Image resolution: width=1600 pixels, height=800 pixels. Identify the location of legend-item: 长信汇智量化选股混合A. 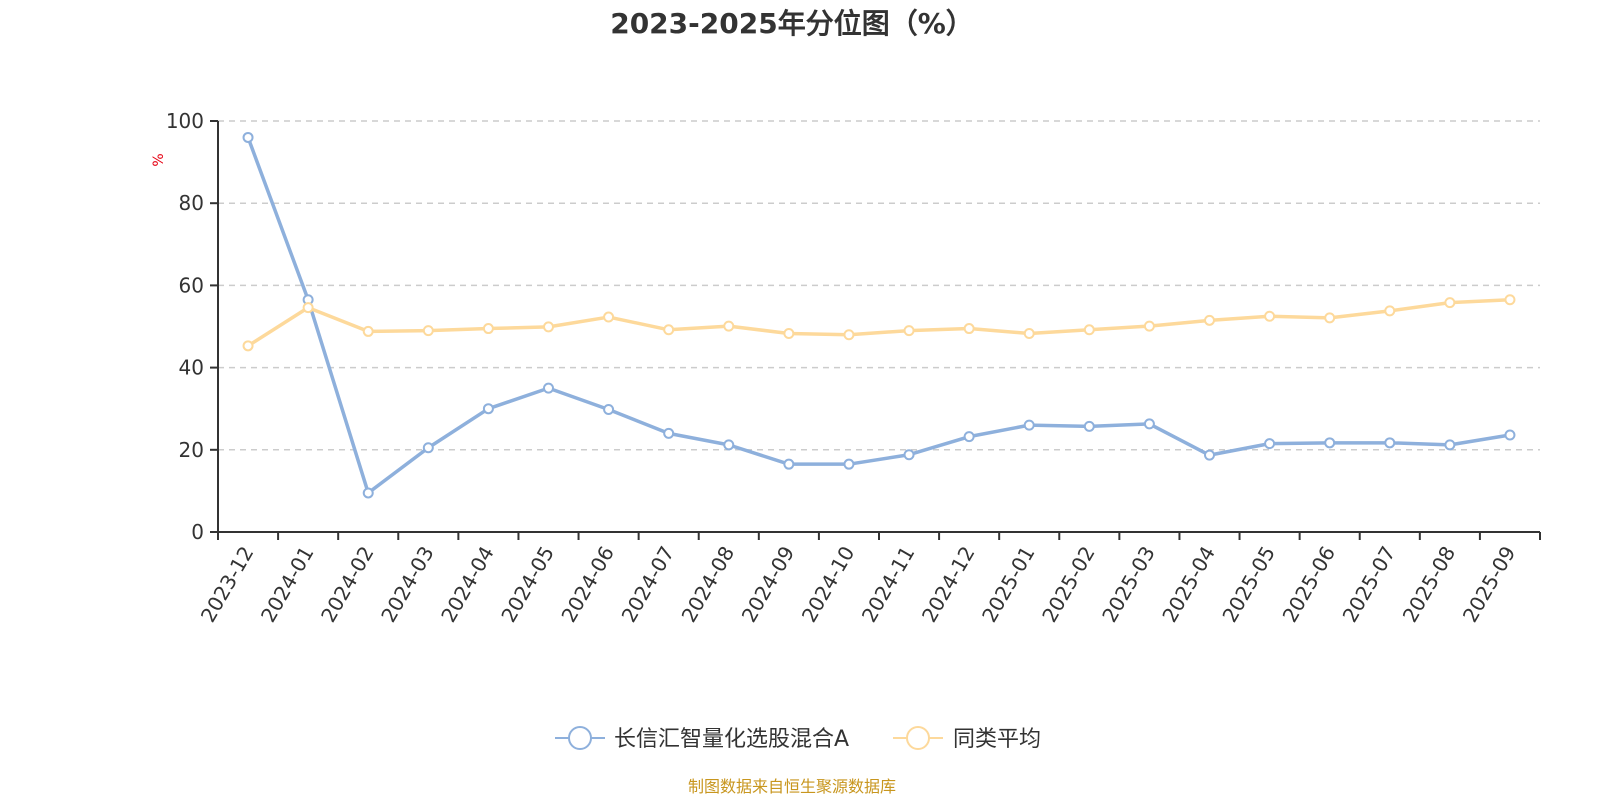
(702, 739).